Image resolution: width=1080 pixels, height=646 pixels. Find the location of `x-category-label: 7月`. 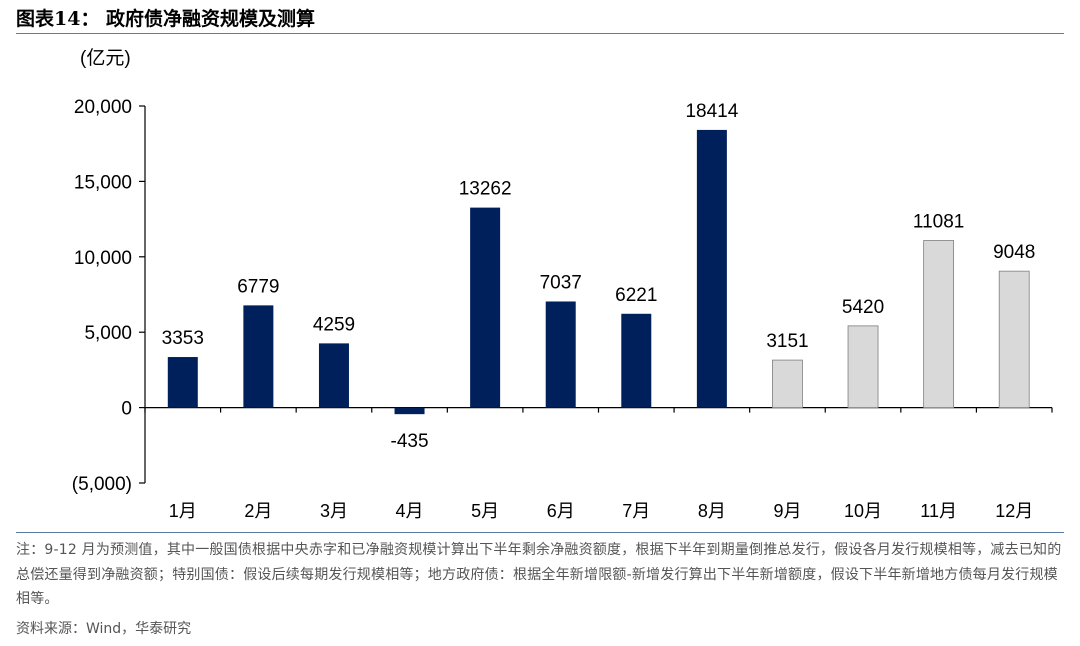

x-category-label: 7月 is located at coordinates (636, 511).